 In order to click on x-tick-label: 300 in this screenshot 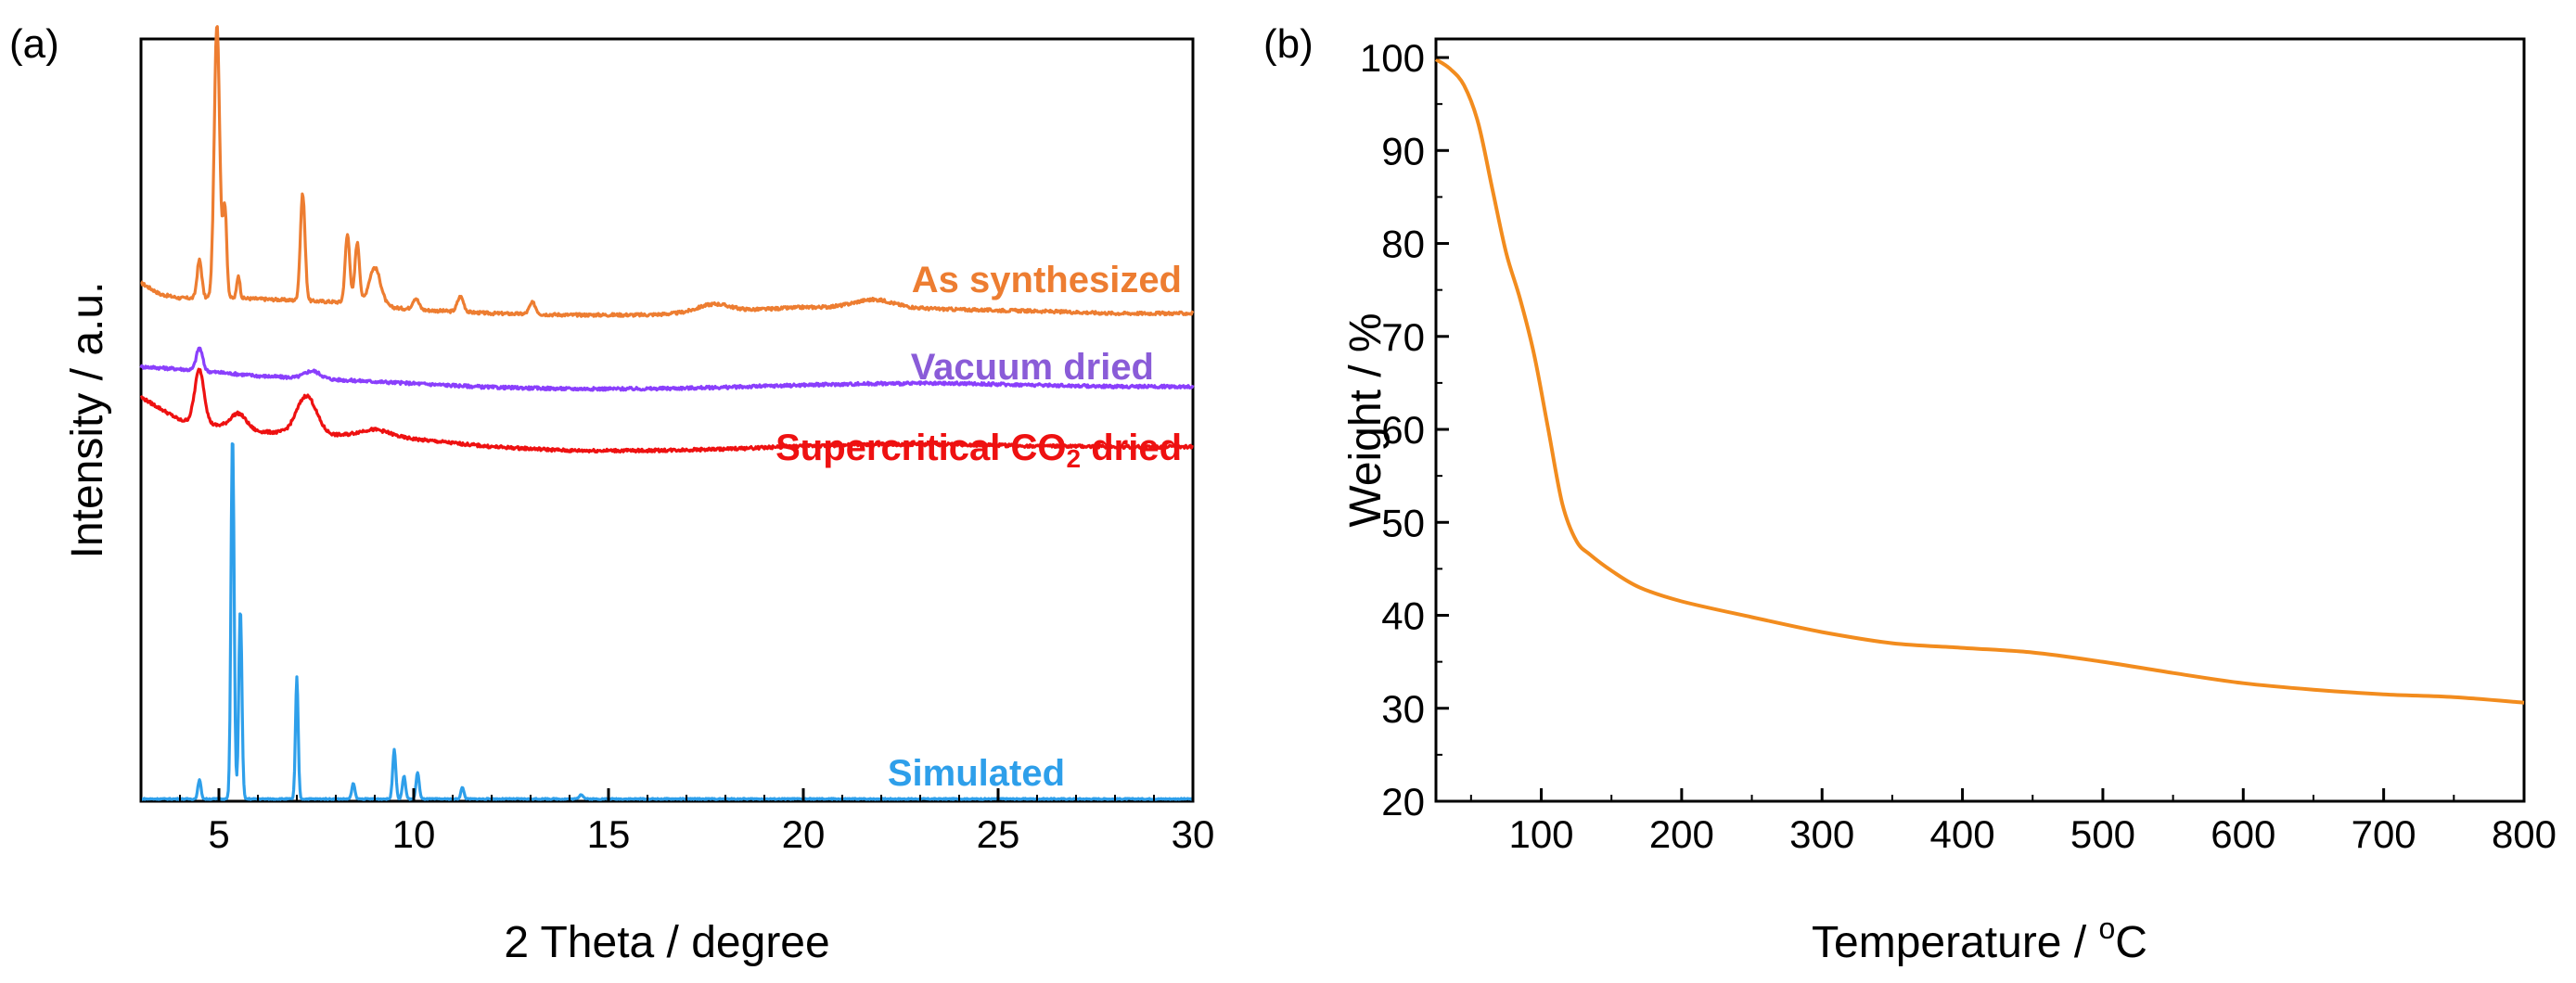, I will do `click(1821, 834)`.